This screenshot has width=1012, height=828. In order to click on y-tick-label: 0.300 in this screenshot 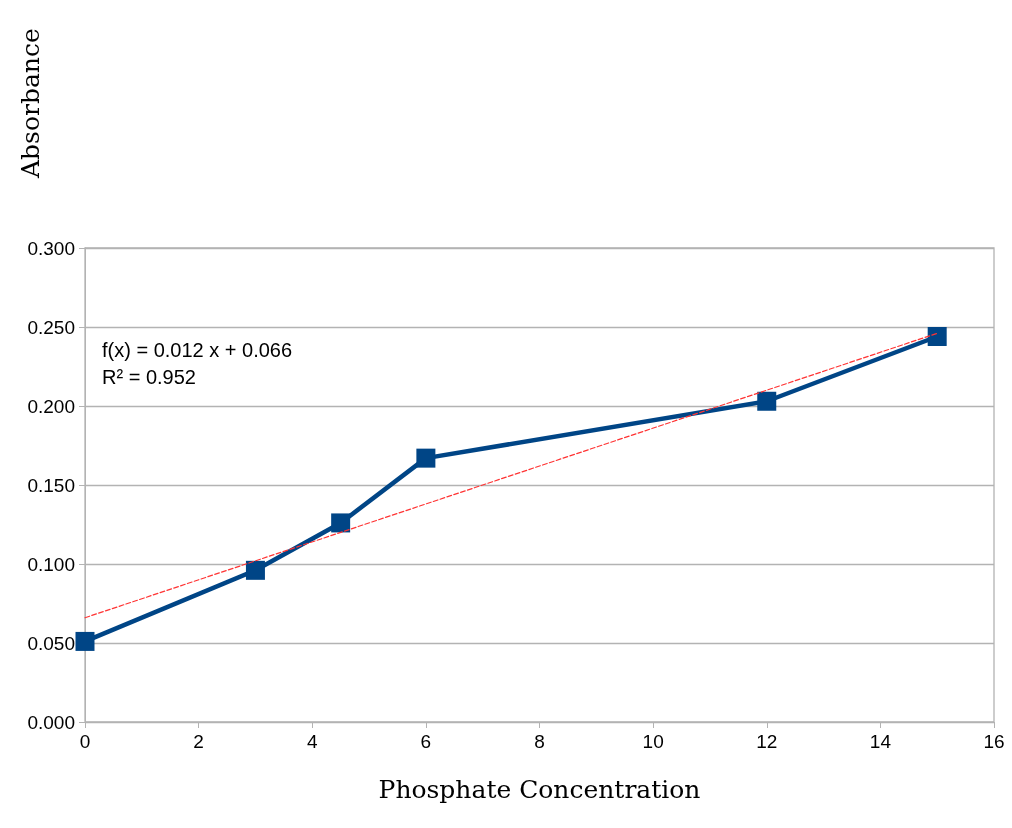, I will do `click(51, 248)`.